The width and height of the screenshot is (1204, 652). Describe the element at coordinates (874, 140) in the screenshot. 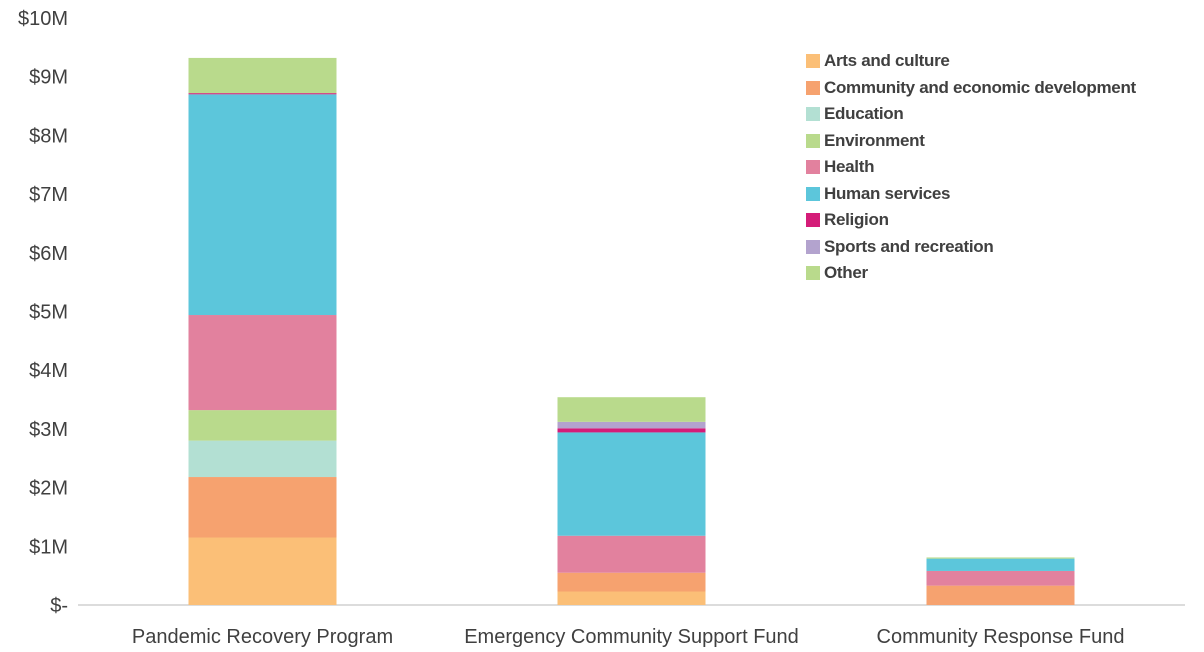

I see `legend-label: Environment` at that location.